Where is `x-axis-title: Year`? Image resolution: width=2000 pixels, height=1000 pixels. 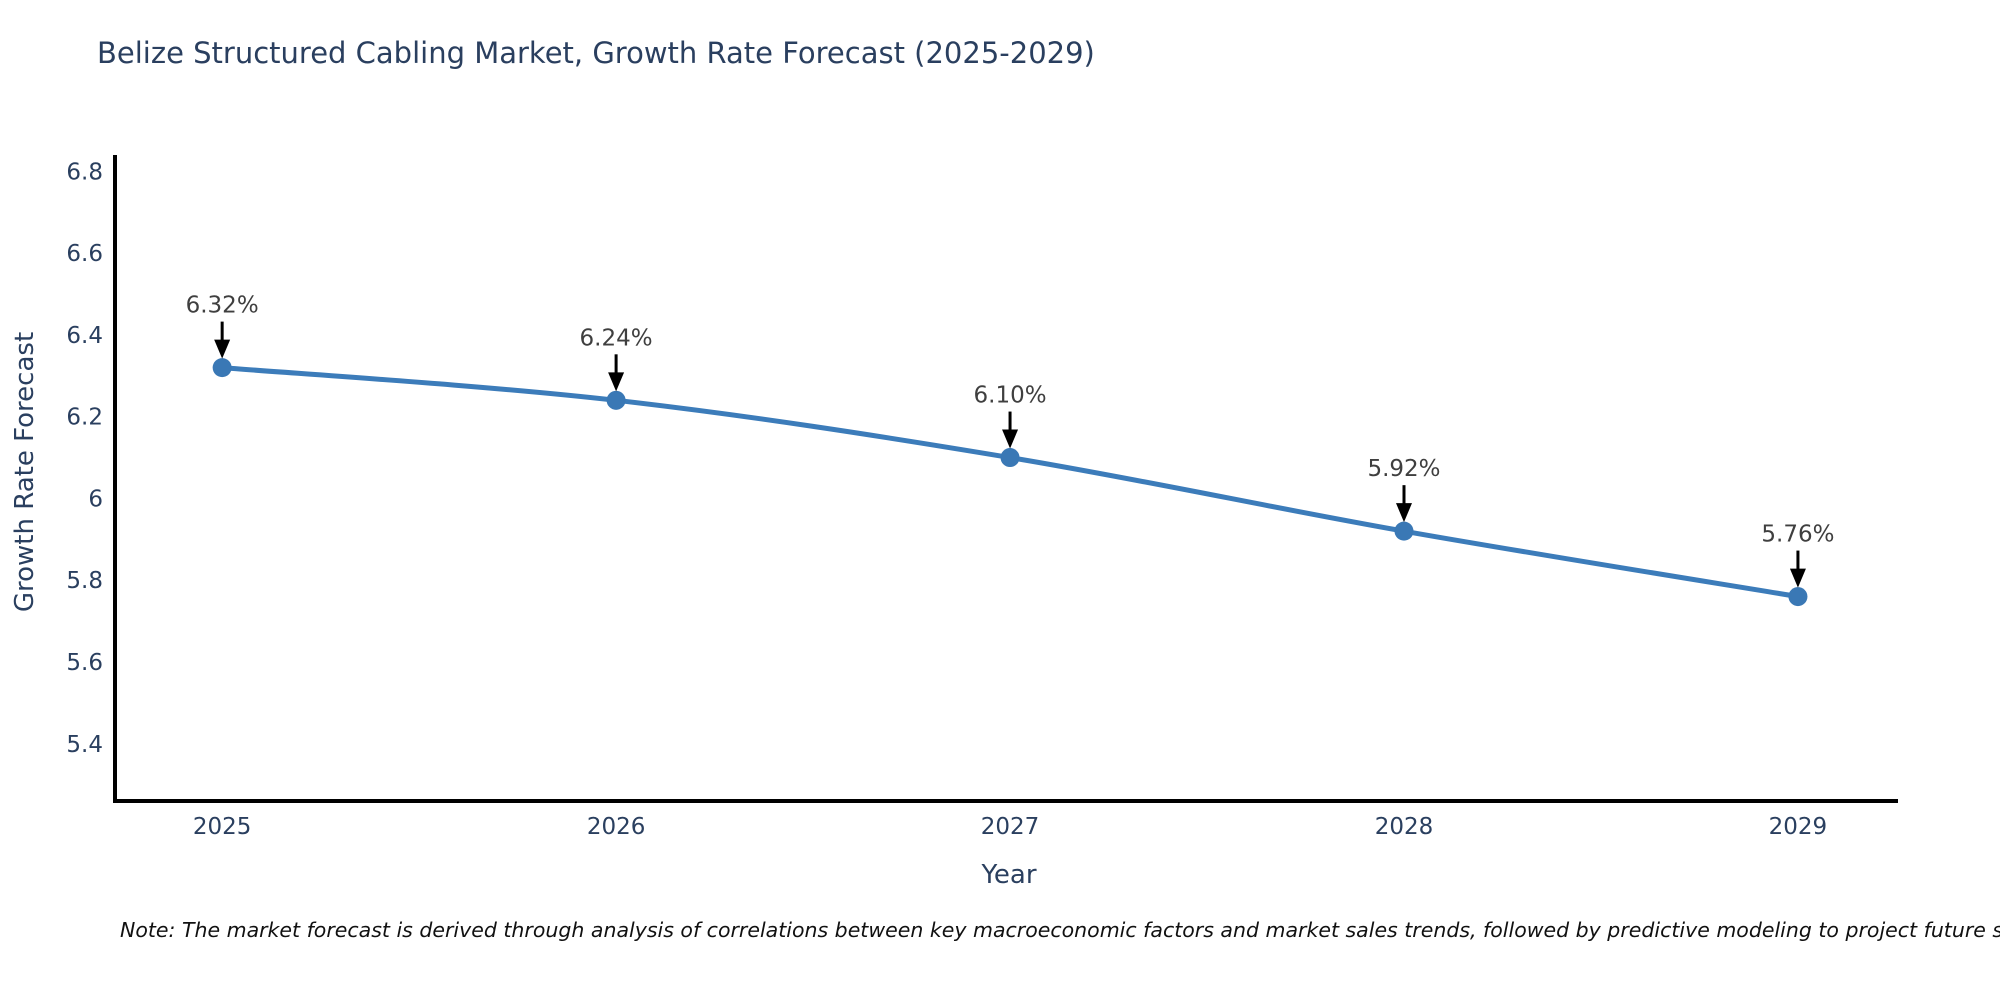
x-axis-title: Year is located at coordinates (1009, 875).